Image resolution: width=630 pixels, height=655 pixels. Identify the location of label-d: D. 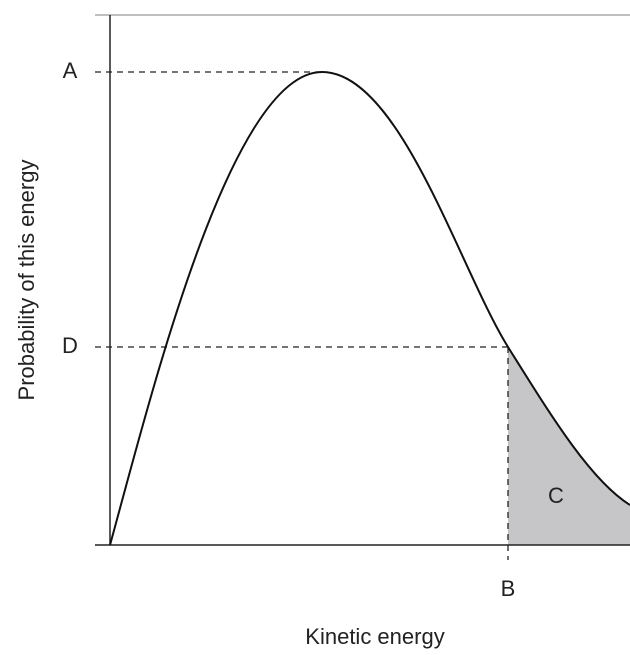
(70, 345).